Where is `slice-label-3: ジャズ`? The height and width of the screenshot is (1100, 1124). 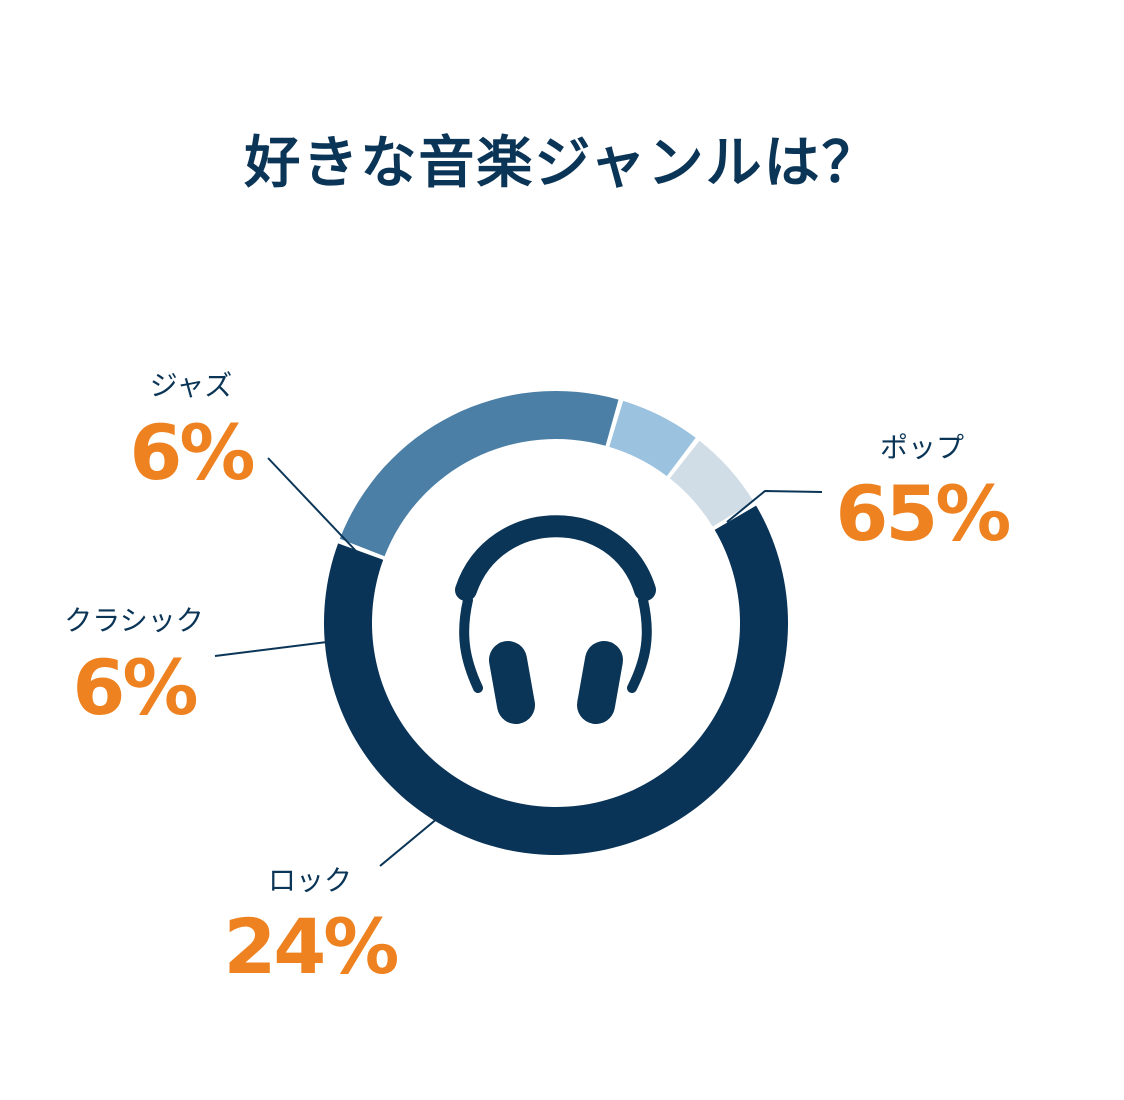
slice-label-3: ジャズ is located at coordinates (191, 385).